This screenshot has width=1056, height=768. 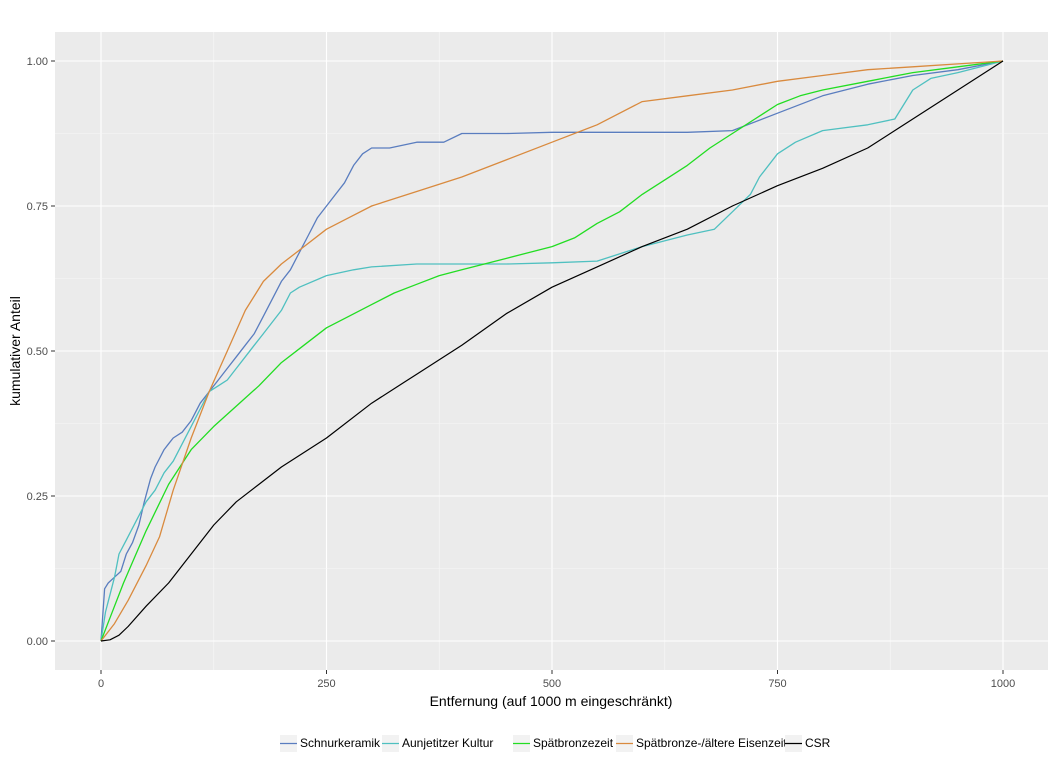 I want to click on legend-label: Schnurkeramik, so click(x=340, y=743).